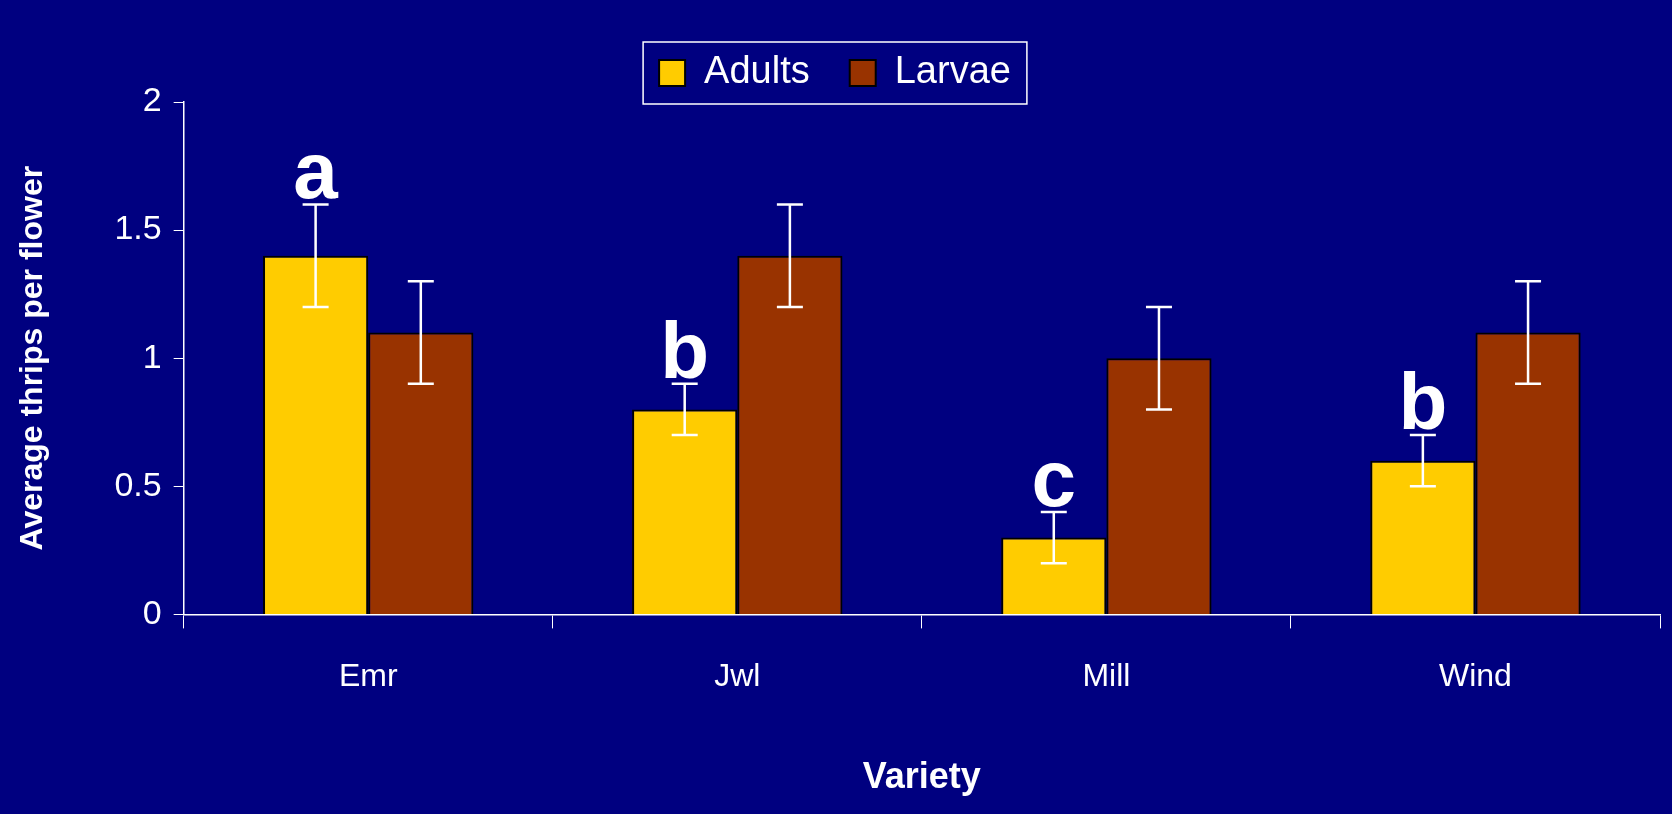 The image size is (1672, 814). What do you see at coordinates (138, 227) in the screenshot?
I see `y-tick-label: 1.5` at bounding box center [138, 227].